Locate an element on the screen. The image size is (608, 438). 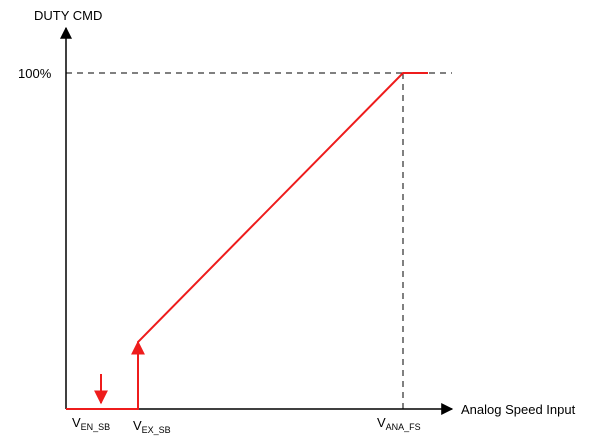
v-en-sb-label: VEN_SB is located at coordinates (91, 423).